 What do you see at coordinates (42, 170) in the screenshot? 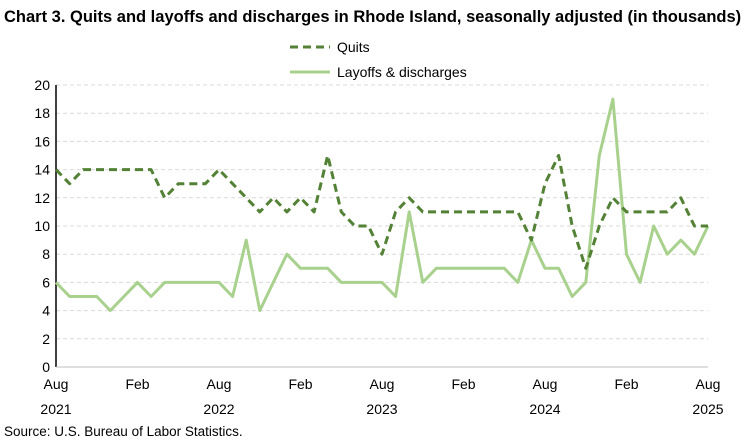
I see `y-tick-label: 14` at bounding box center [42, 170].